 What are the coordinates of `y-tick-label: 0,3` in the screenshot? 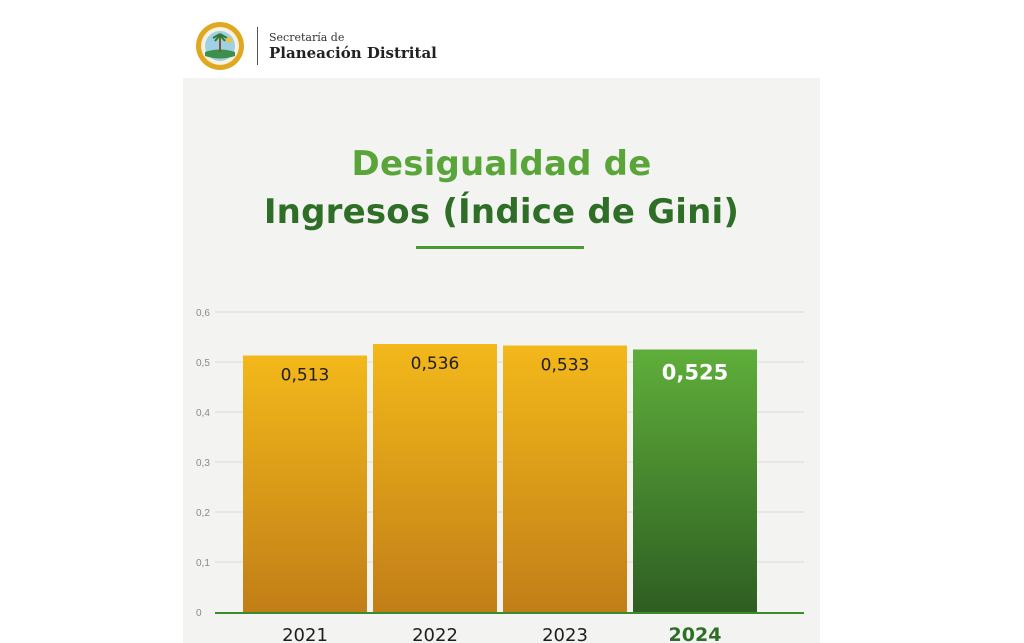 It's located at (203, 463).